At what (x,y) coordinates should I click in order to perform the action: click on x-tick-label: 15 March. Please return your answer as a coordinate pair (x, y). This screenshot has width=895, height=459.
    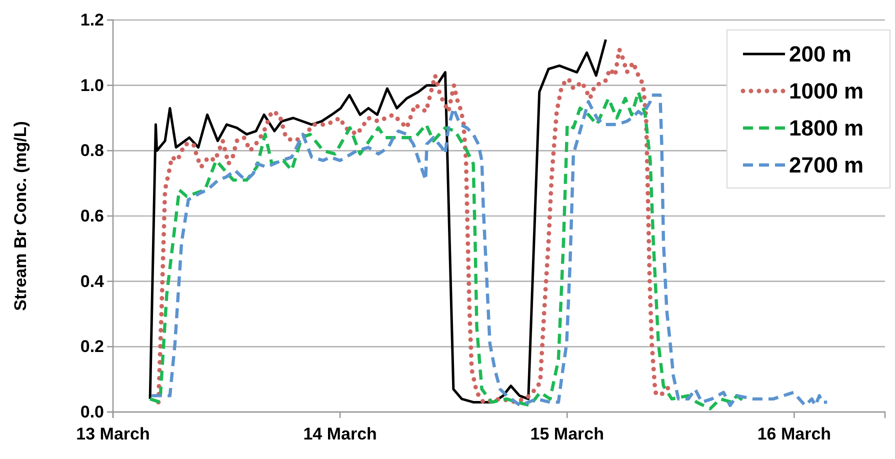
    Looking at the image, I should click on (567, 434).